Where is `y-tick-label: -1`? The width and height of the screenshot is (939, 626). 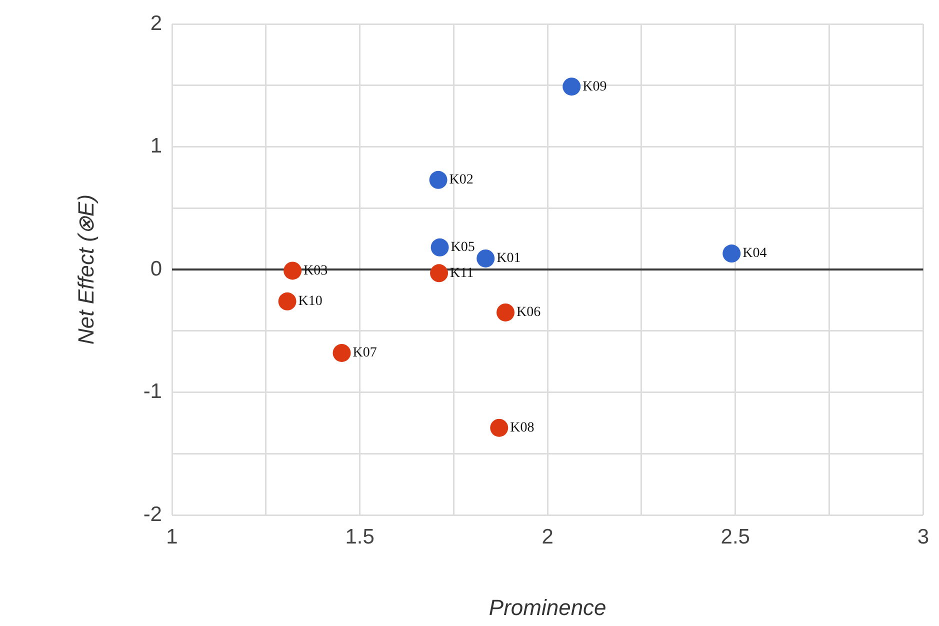
y-tick-label: -1 is located at coordinates (152, 392).